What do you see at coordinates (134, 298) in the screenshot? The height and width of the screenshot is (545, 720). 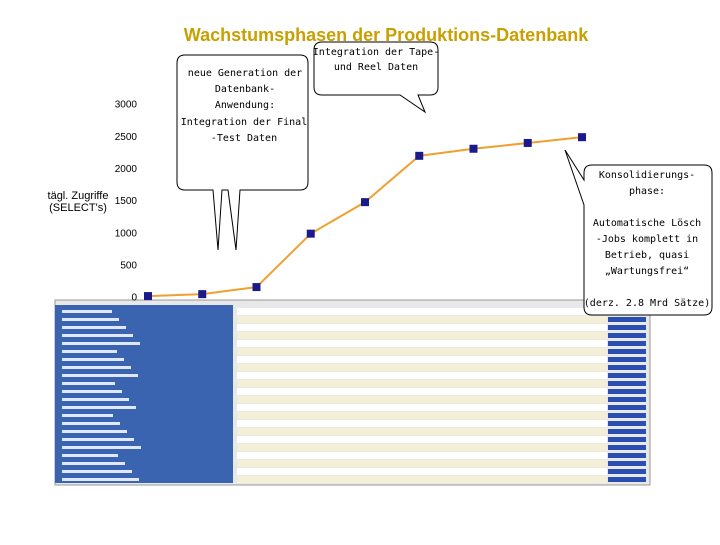 I see `y-tick-label: 0` at bounding box center [134, 298].